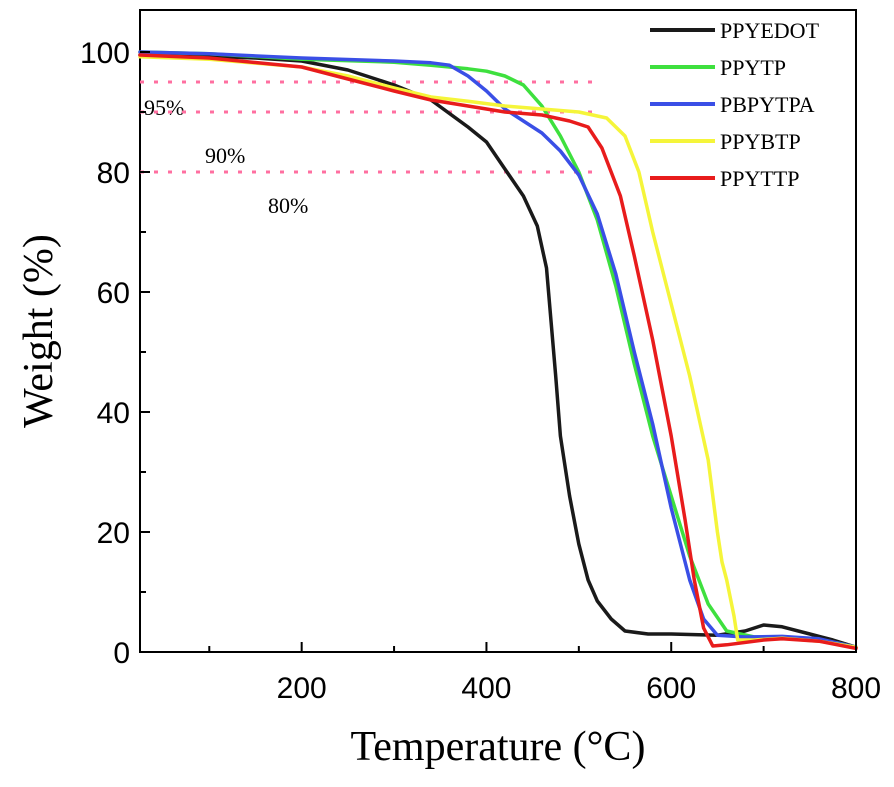  Describe the element at coordinates (753, 67) in the screenshot. I see `legend-label-ppytp: PPYTP` at that location.